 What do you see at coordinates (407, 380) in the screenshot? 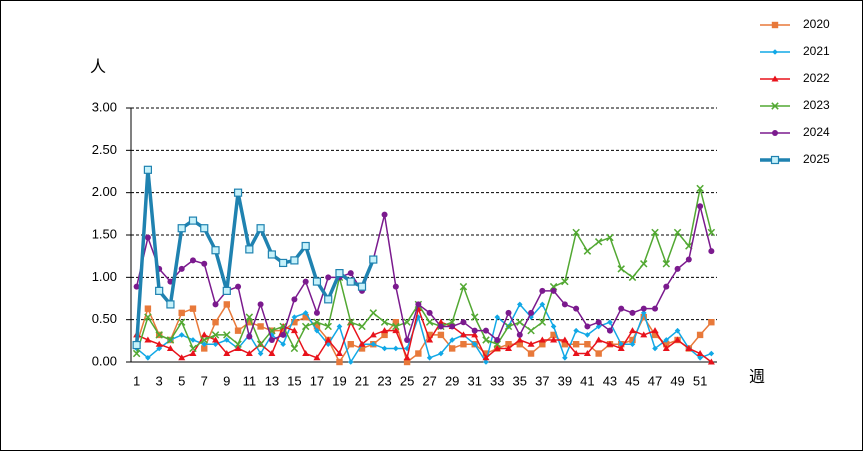
I see `x-tick-label: 25` at bounding box center [407, 380].